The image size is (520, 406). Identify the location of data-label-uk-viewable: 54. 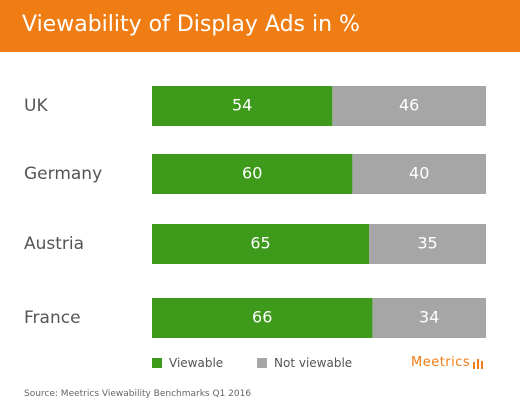
(242, 105).